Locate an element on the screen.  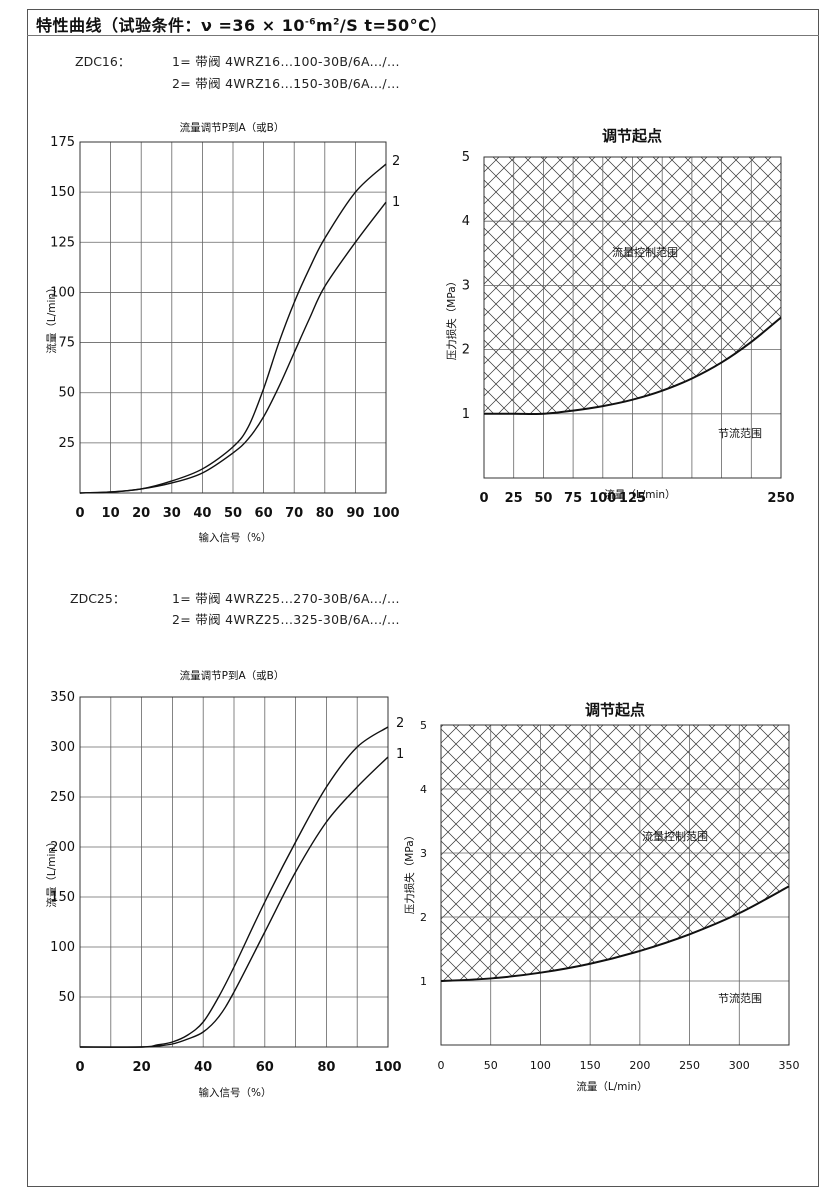
c1-series-2-line is located at coordinates (233, 328).